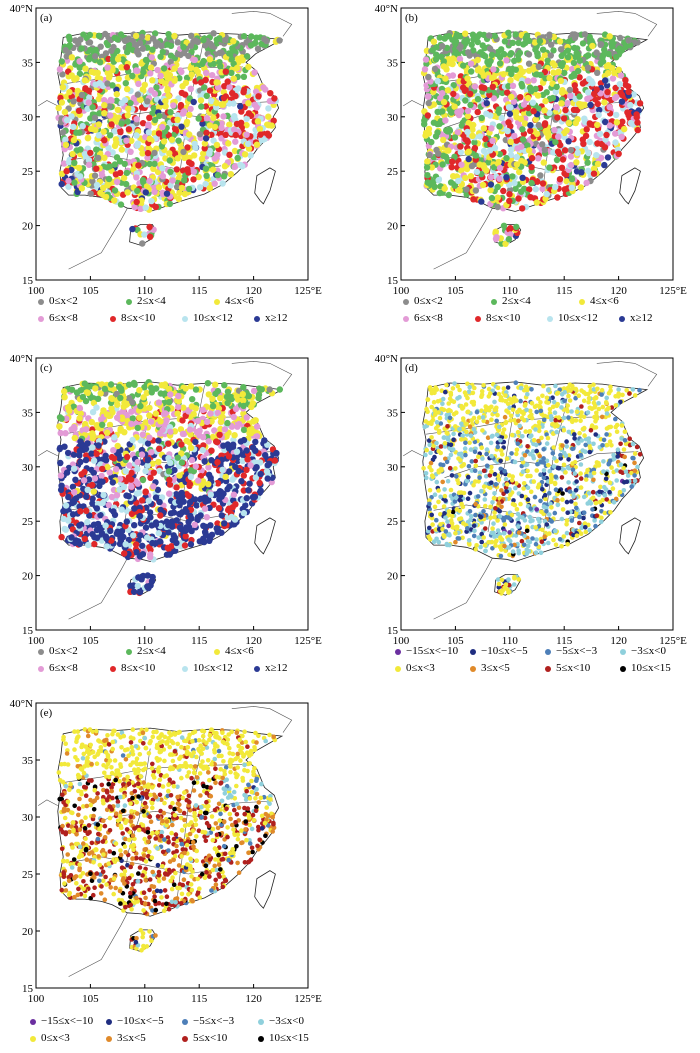  I want to click on legend-label: 2≤x<4, so click(516, 301).